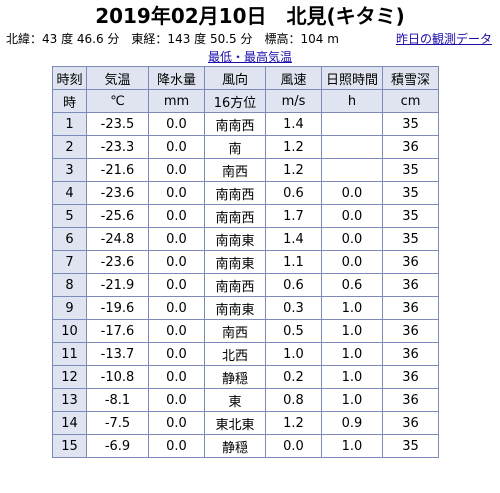 The height and width of the screenshot is (493, 500). What do you see at coordinates (69, 216) in the screenshot?
I see `cell-time: 5` at bounding box center [69, 216].